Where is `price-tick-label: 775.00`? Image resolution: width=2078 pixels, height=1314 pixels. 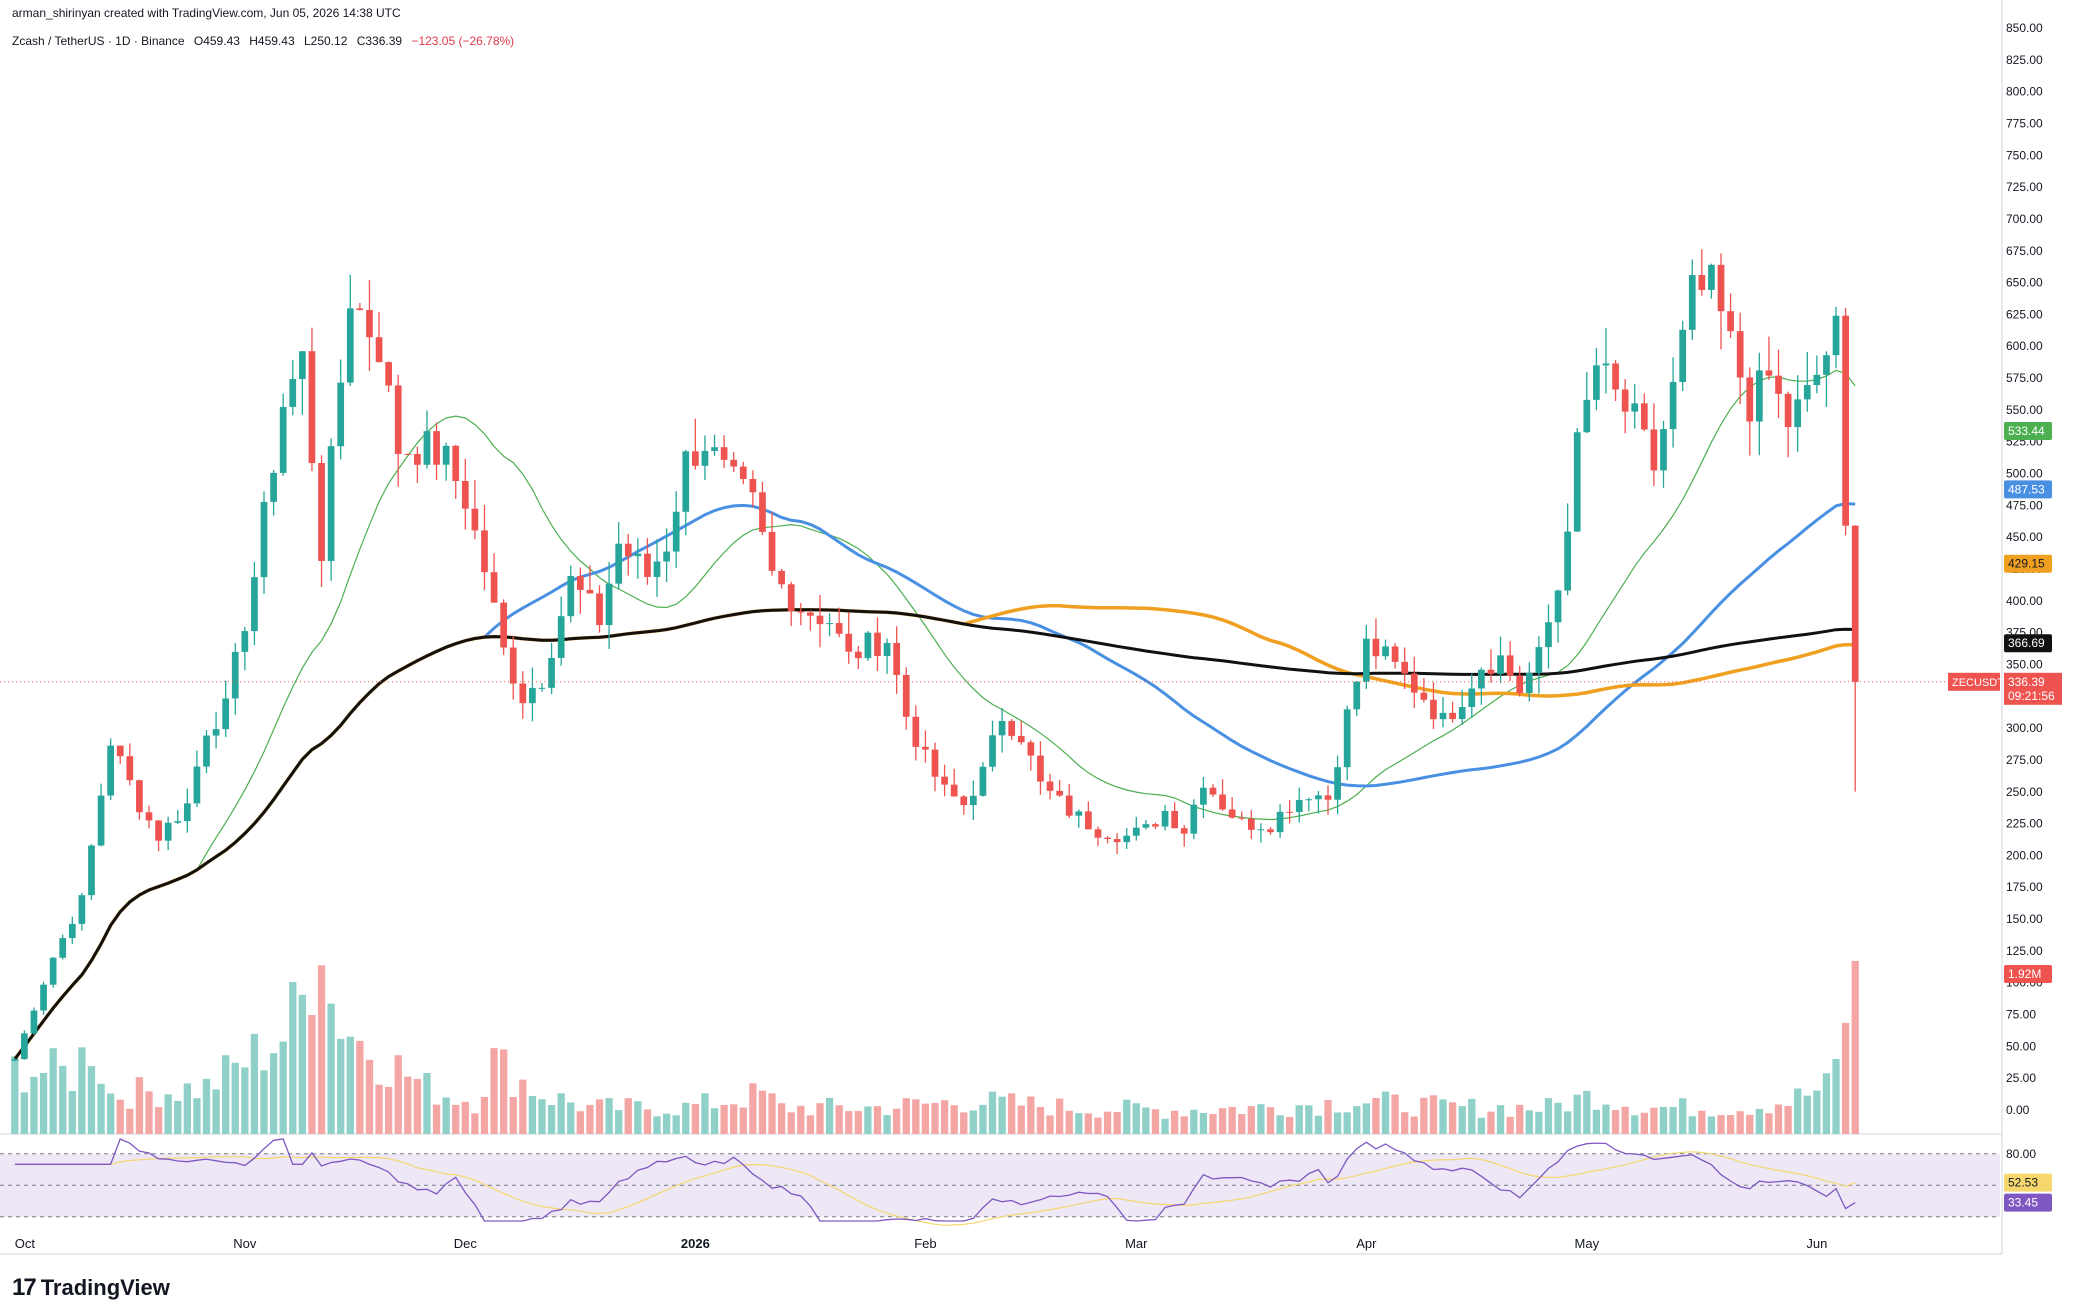
price-tick-label: 775.00 is located at coordinates (2024, 123).